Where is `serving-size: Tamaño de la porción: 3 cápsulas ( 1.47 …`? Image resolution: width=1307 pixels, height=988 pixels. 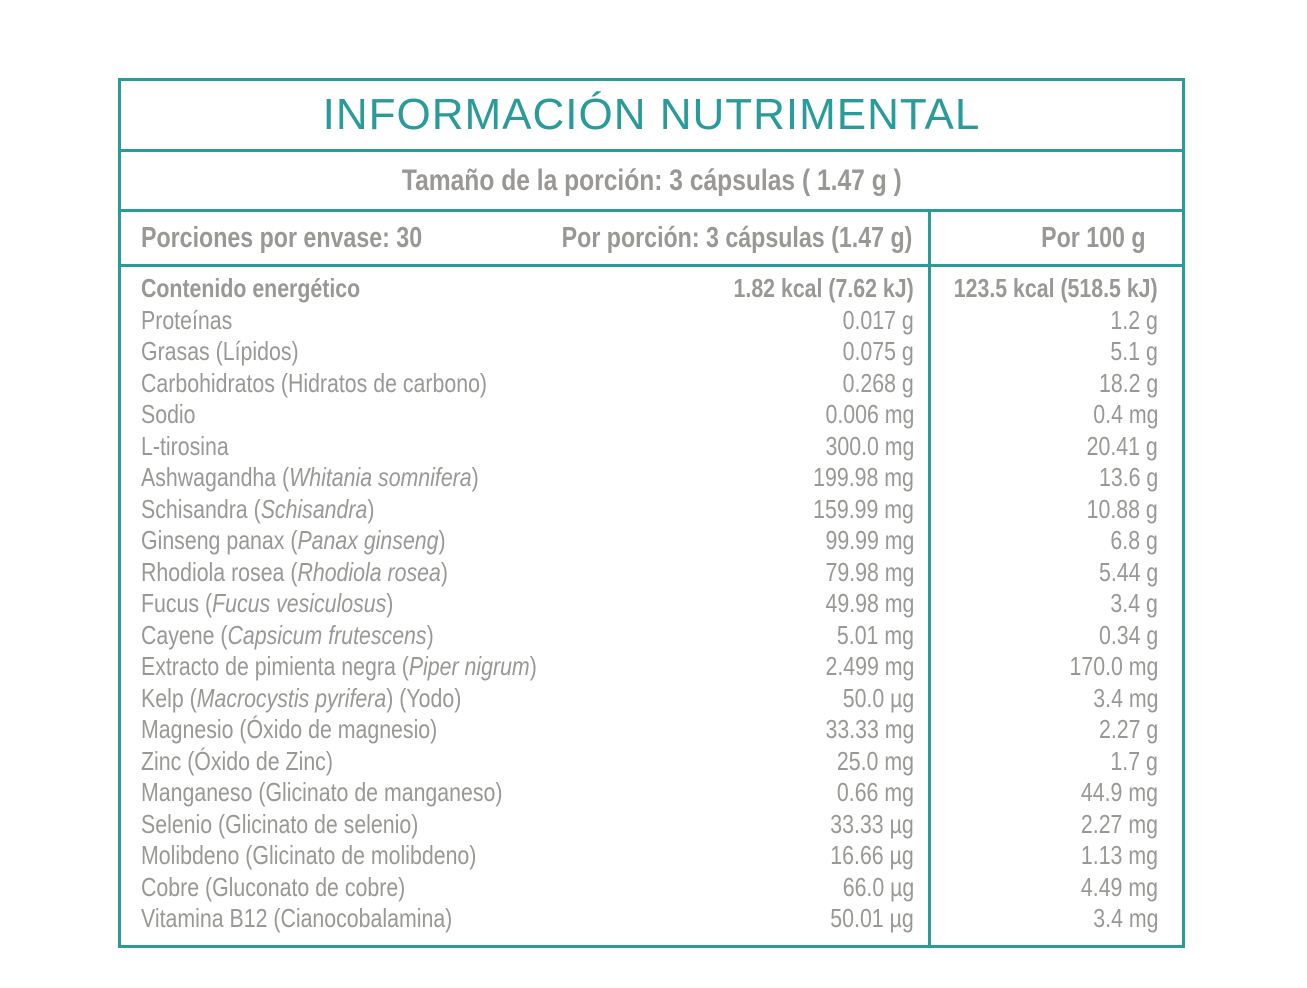 serving-size: Tamaño de la porción: 3 cápsulas ( 1.47 … is located at coordinates (651, 180).